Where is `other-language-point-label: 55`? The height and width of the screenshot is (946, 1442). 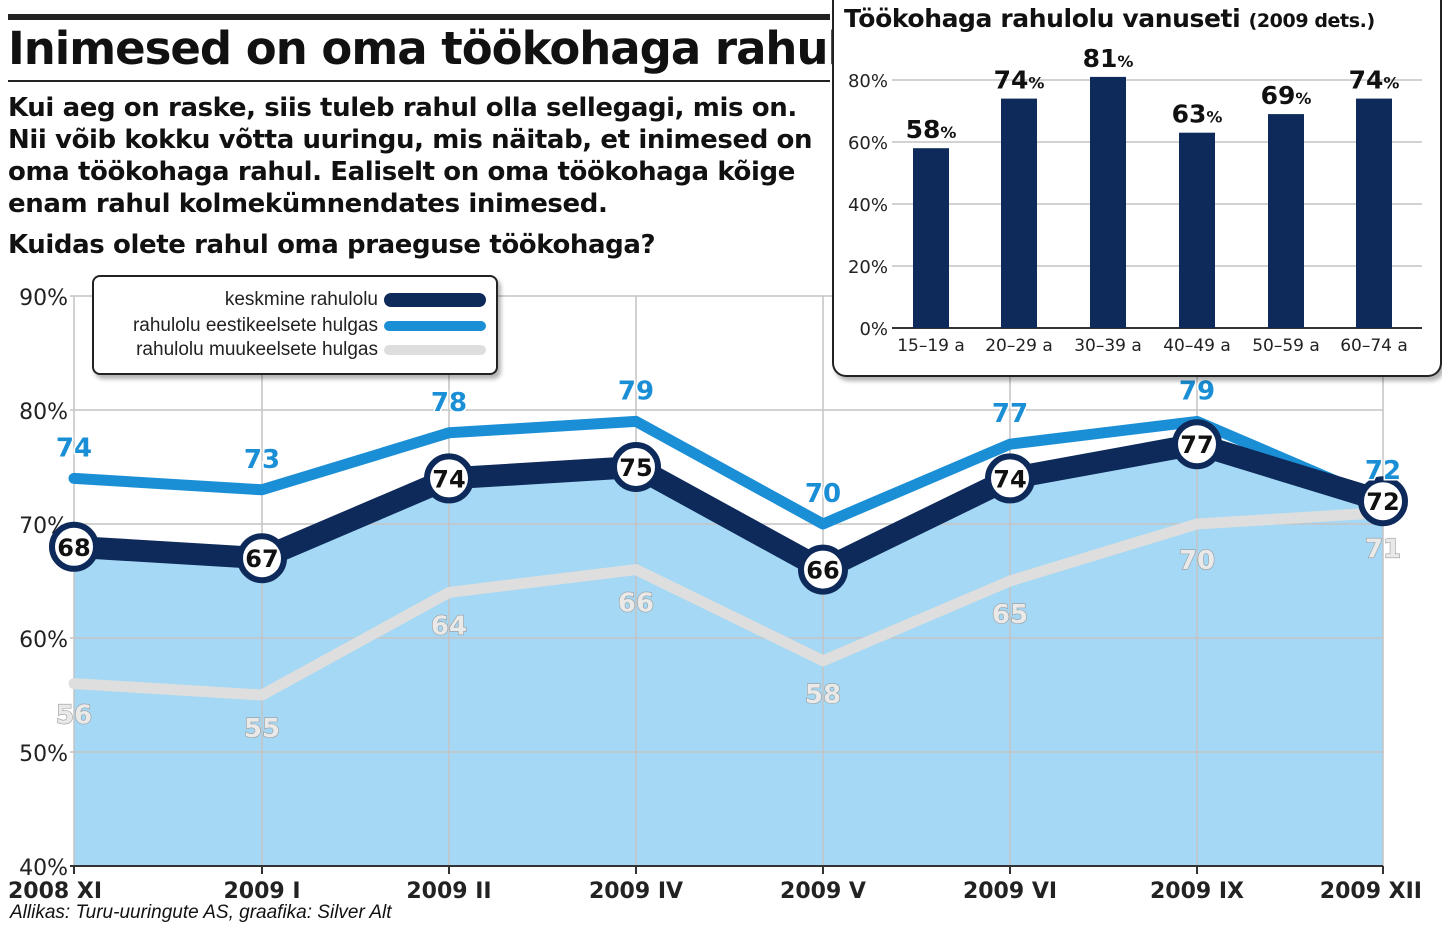
other-language-point-label: 55 is located at coordinates (262, 729).